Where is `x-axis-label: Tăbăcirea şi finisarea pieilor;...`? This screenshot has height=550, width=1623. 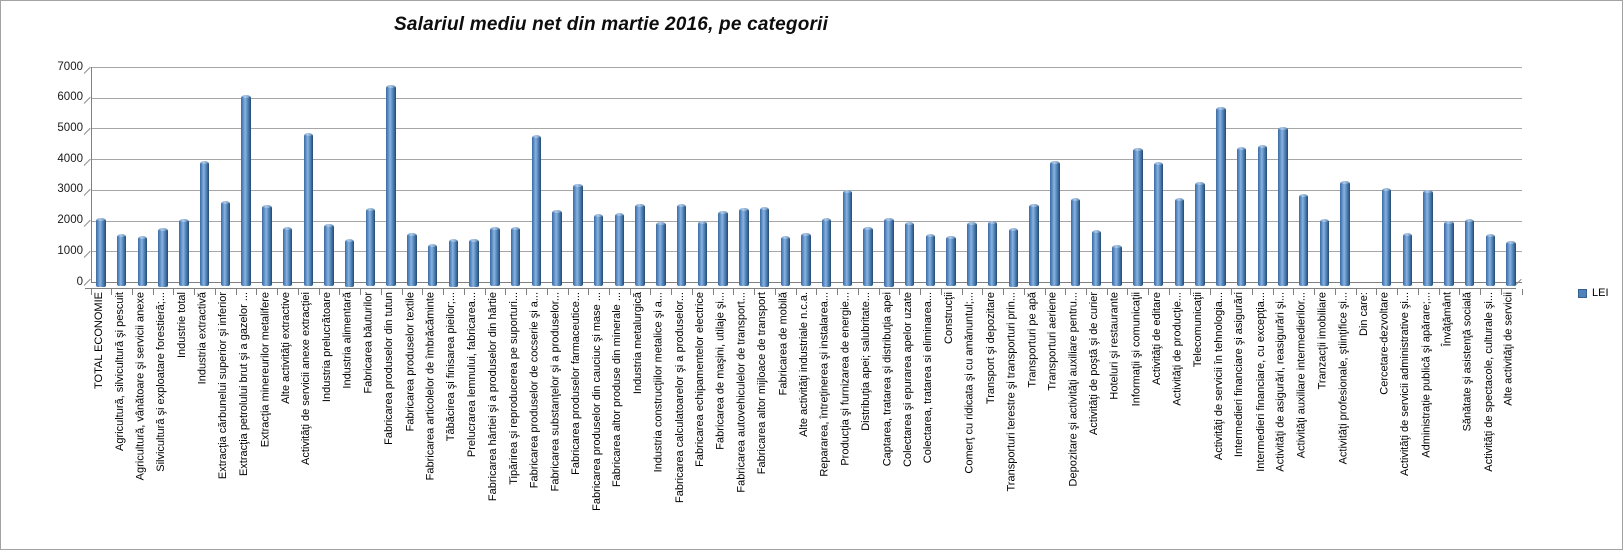
x-axis-label: Tăbăcirea şi finisarea pieilor;... is located at coordinates (451, 367).